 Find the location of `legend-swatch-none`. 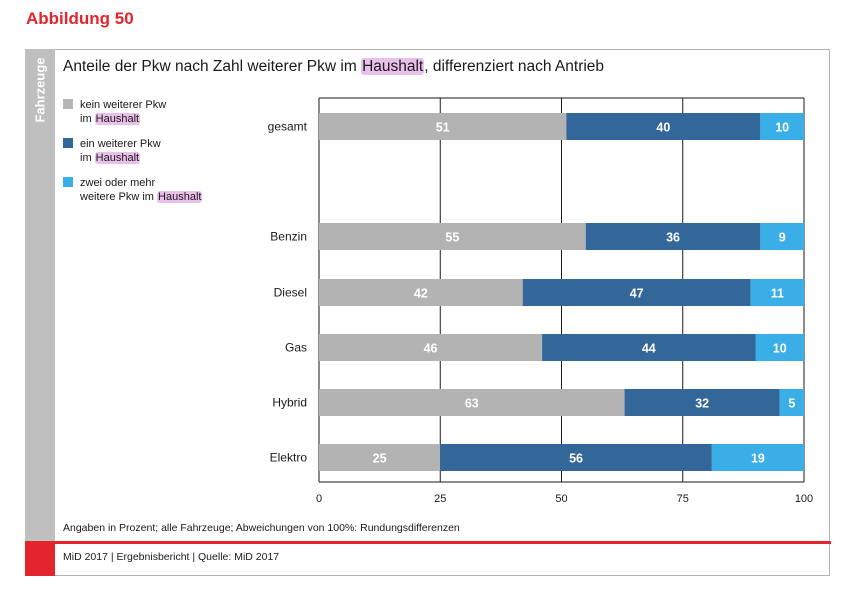

legend-swatch-none is located at coordinates (68, 104).